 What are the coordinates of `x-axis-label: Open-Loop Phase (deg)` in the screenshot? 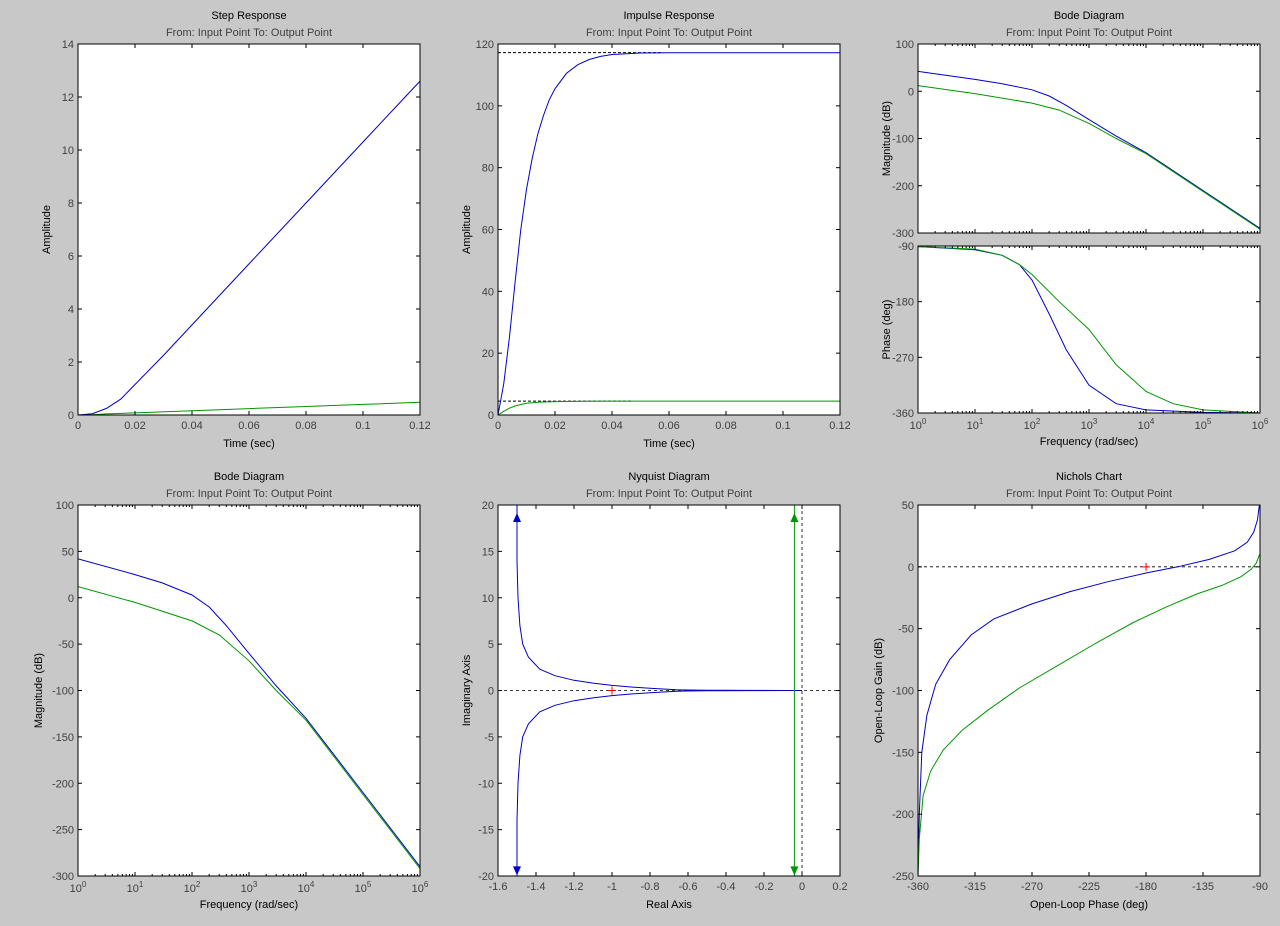 It's located at (1089, 905).